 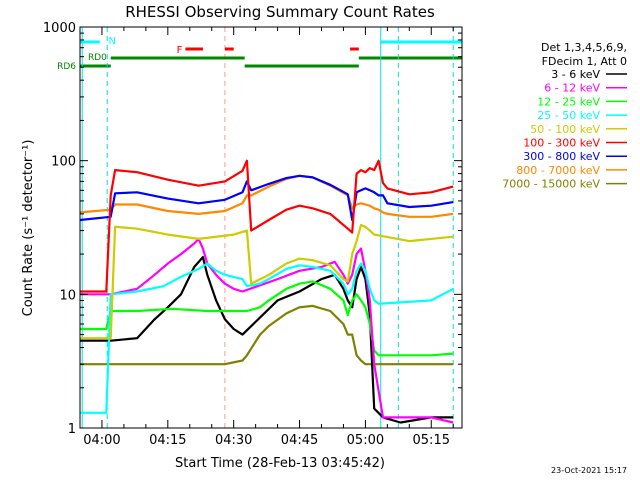 What do you see at coordinates (67, 295) in the screenshot?
I see `y-tick-label: 10` at bounding box center [67, 295].